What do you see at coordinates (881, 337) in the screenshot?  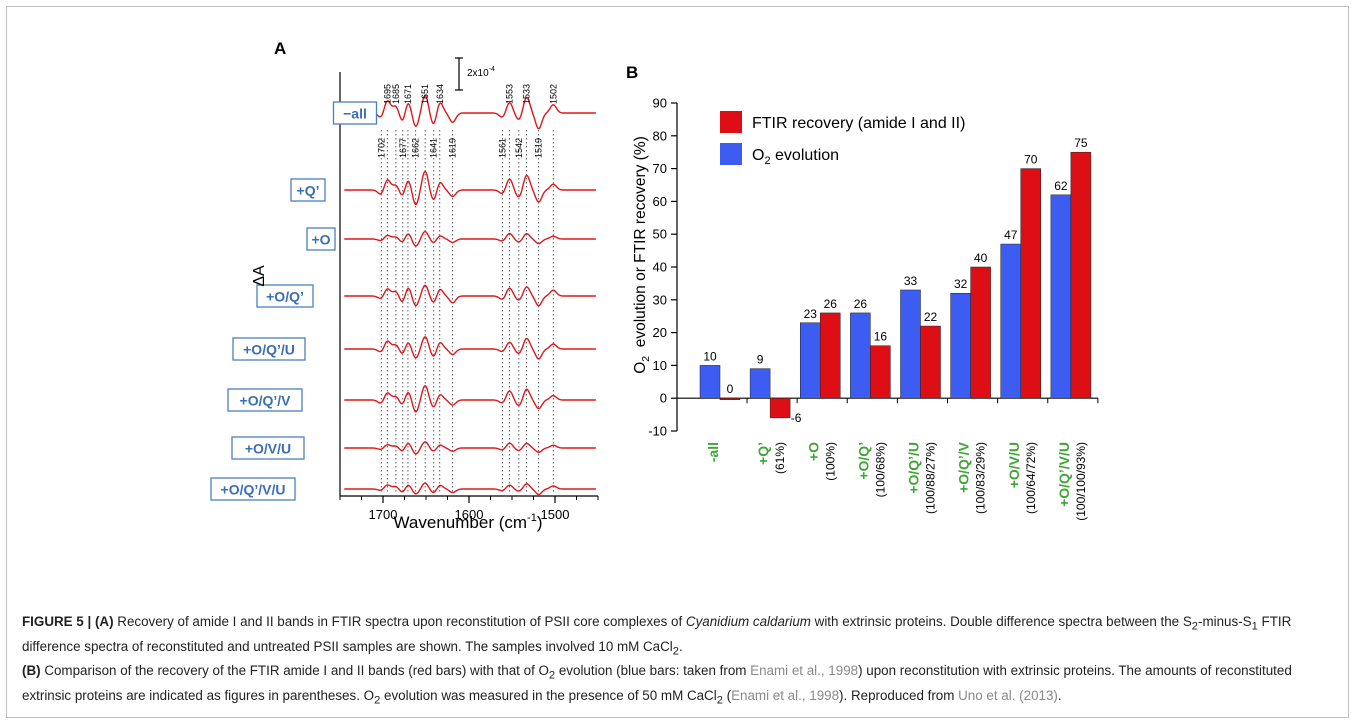 I see `bar-value-label: 16` at bounding box center [881, 337].